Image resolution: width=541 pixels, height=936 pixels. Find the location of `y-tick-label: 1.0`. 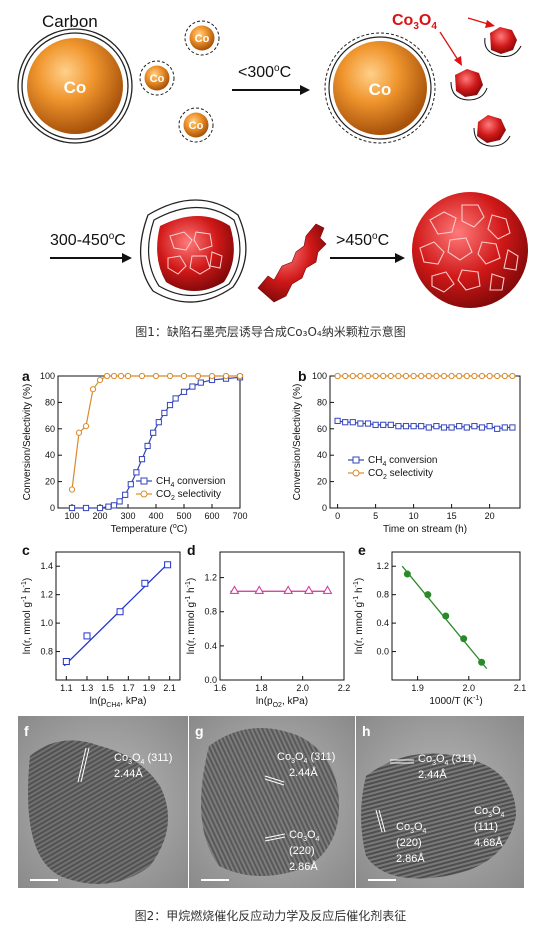

y-tick-label: 1.0 is located at coordinates (46, 623).